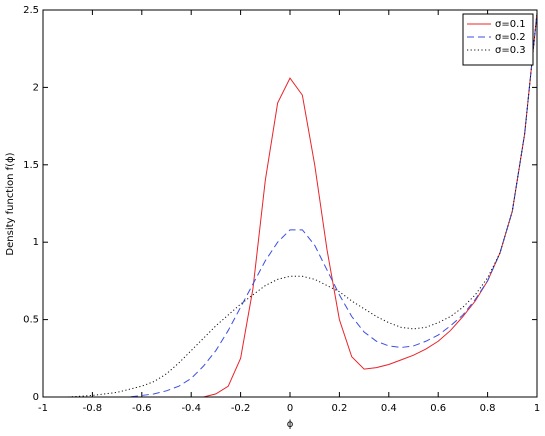 This screenshot has width=545, height=436. What do you see at coordinates (31, 10) in the screenshot?
I see `y-tick-label: 2.5` at bounding box center [31, 10].